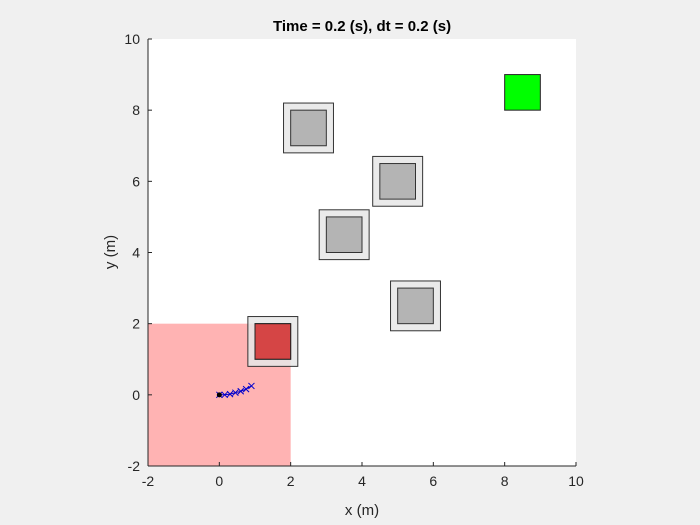  I want to click on x-tick-label: 4, so click(362, 481).